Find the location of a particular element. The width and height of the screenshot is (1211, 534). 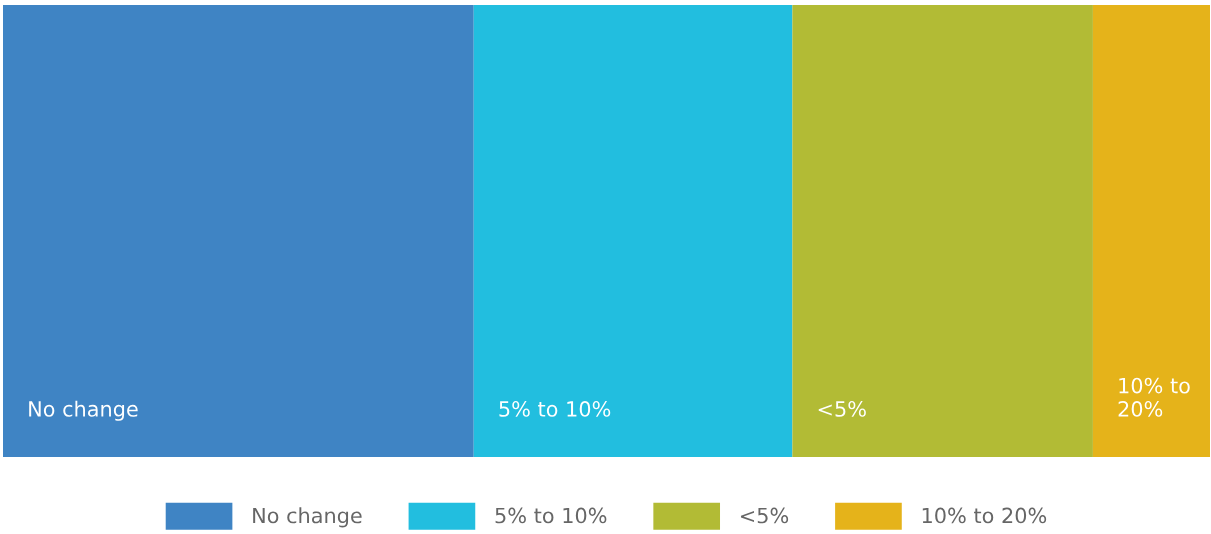

text: 10% to 20% is located at coordinates (1154, 397).